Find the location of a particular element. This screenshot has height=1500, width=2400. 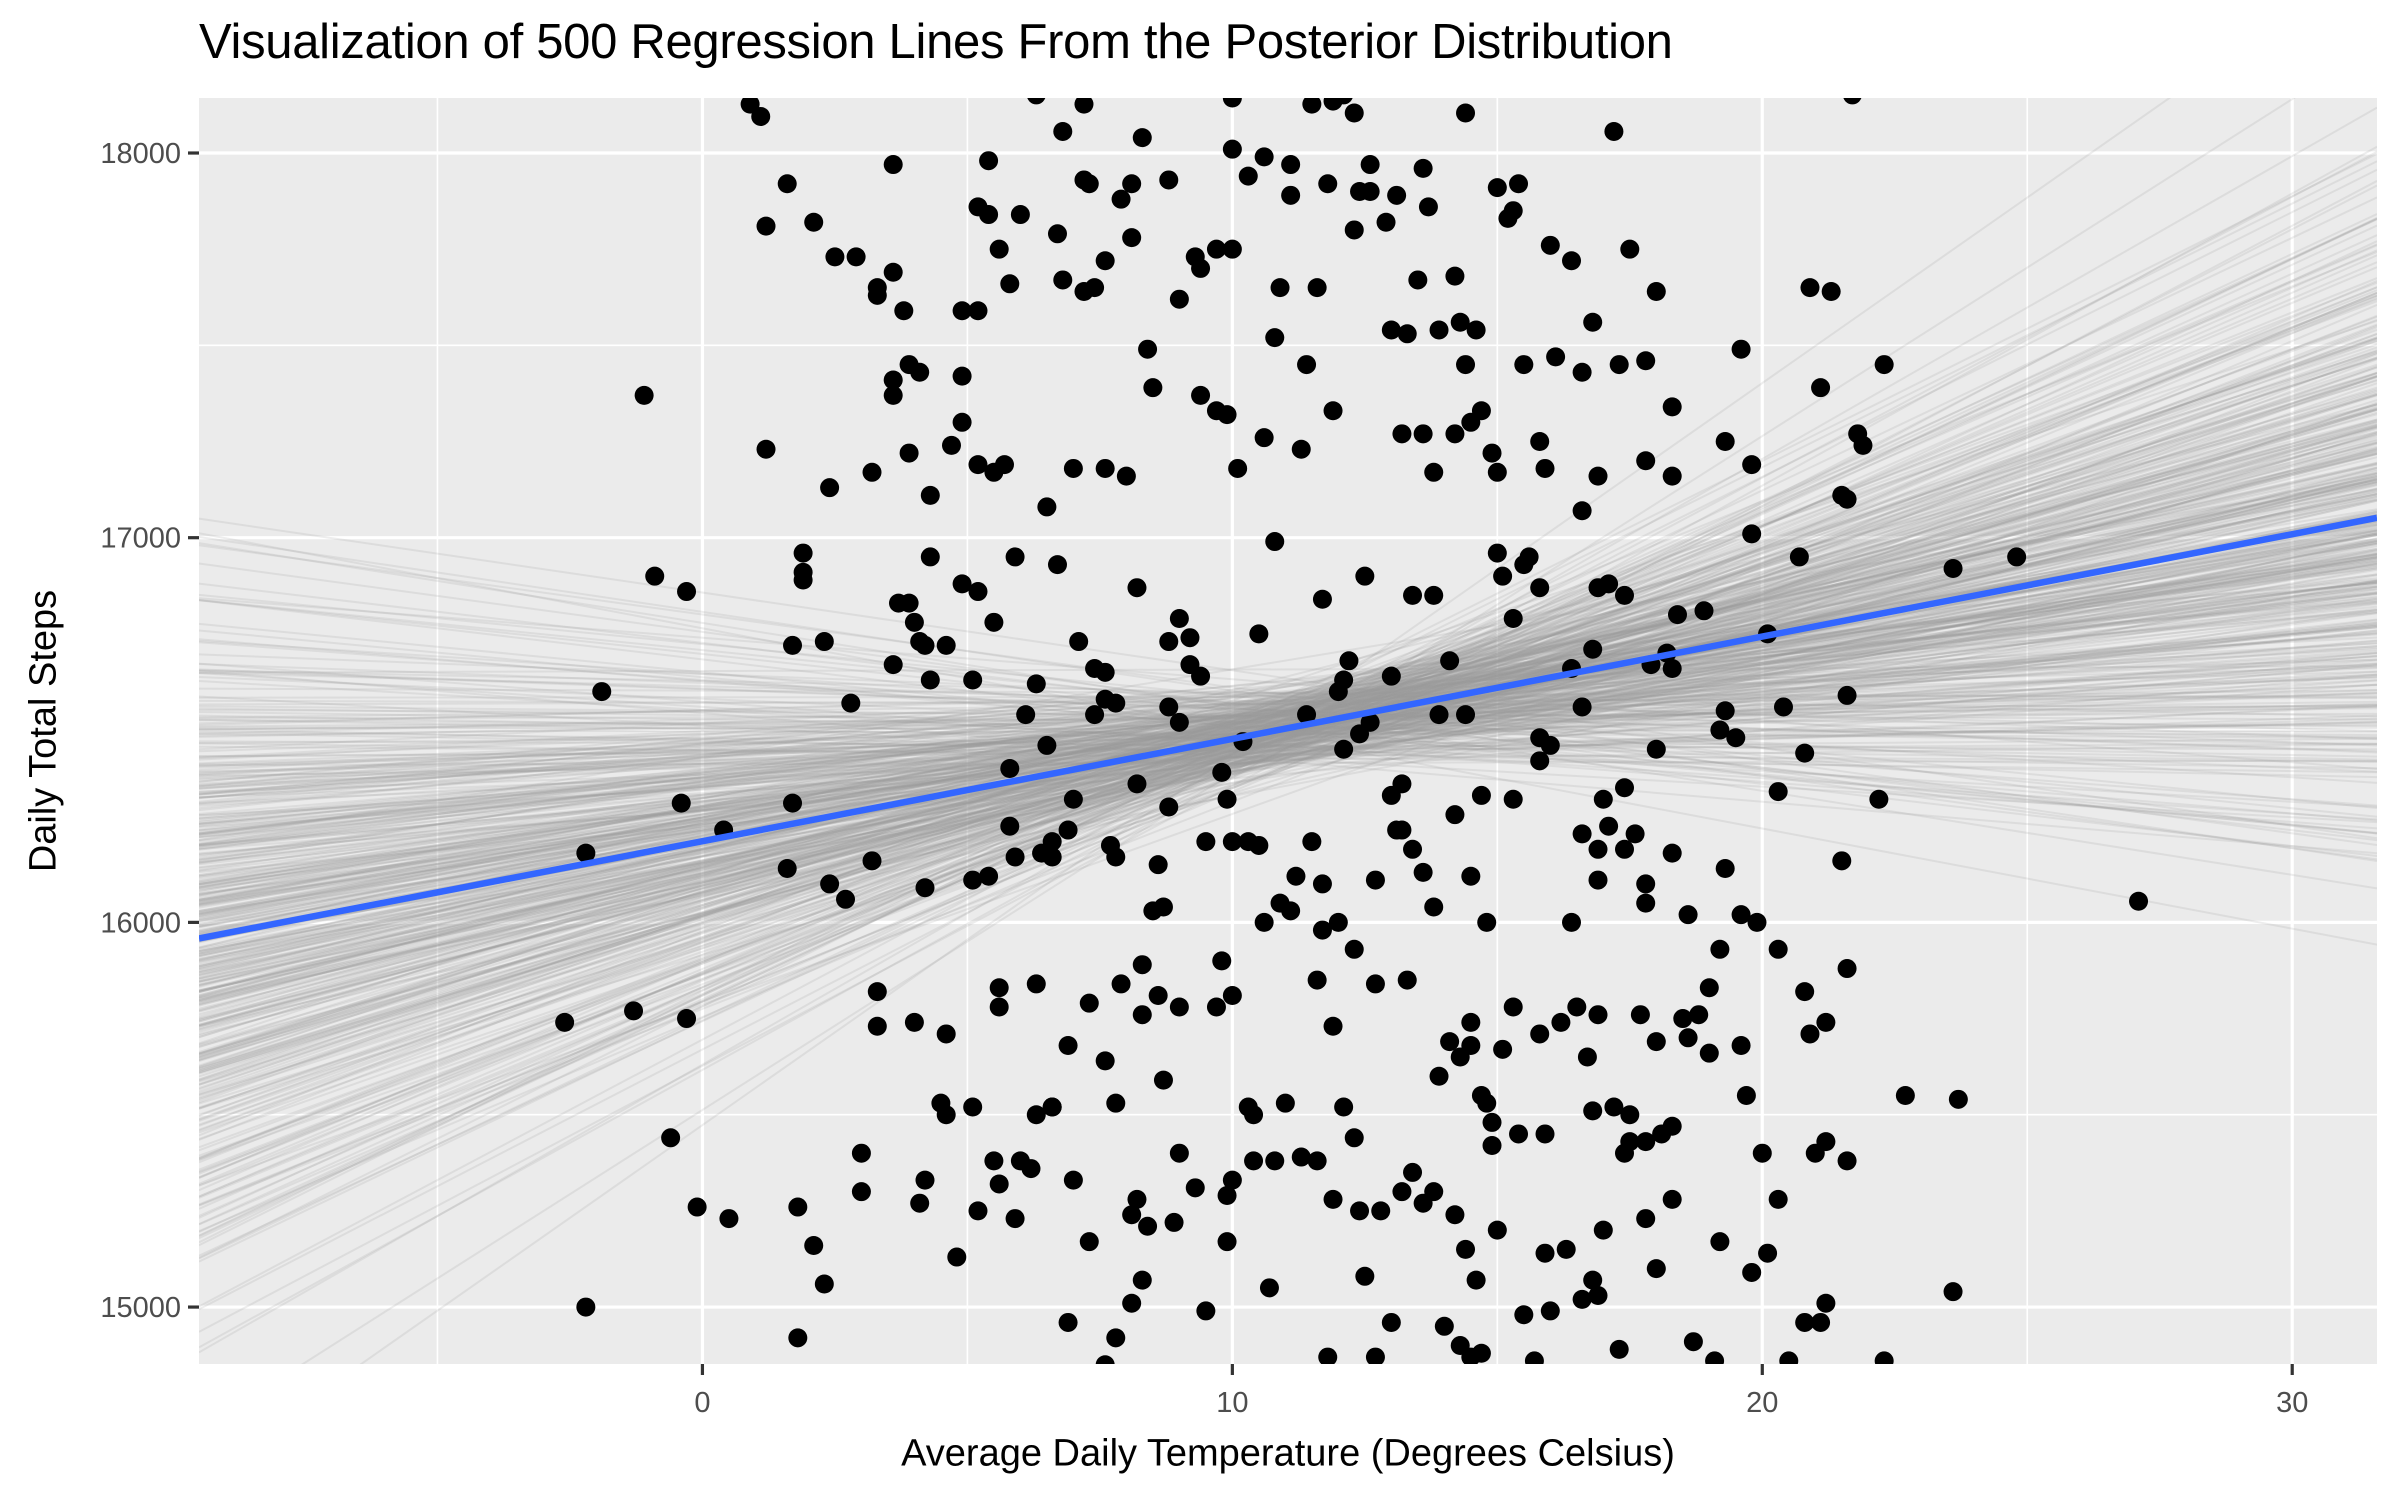

x-tick-label: 10 is located at coordinates (1232, 1403).